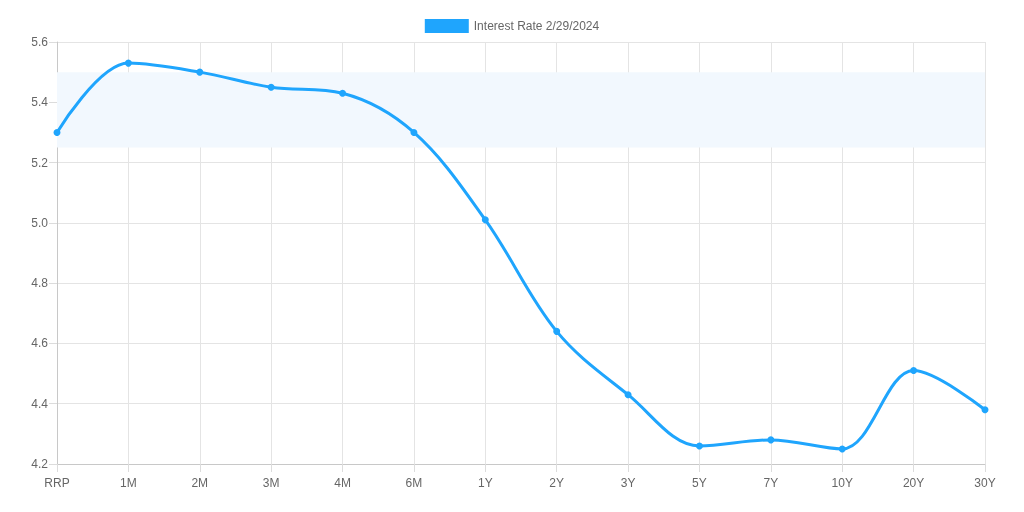 This screenshot has height=512, width=1024. What do you see at coordinates (271, 483) in the screenshot?
I see `x-tick-label: 3M` at bounding box center [271, 483].